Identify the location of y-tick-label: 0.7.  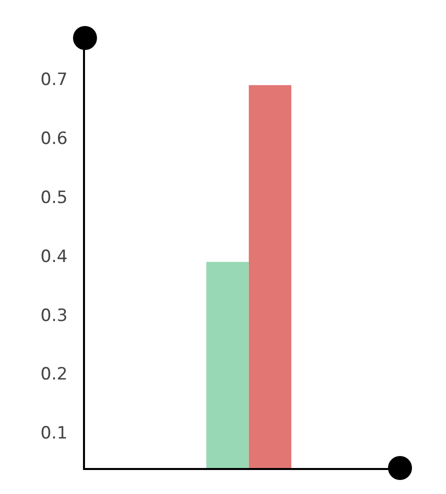
(54, 80).